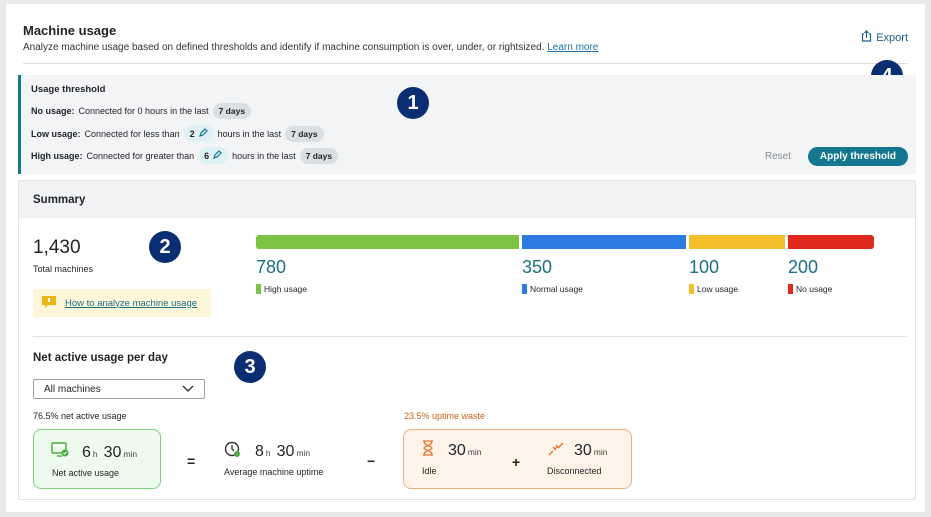 Image resolution: width=931 pixels, height=517 pixels. I want to click on export-button: Export, so click(884, 37).